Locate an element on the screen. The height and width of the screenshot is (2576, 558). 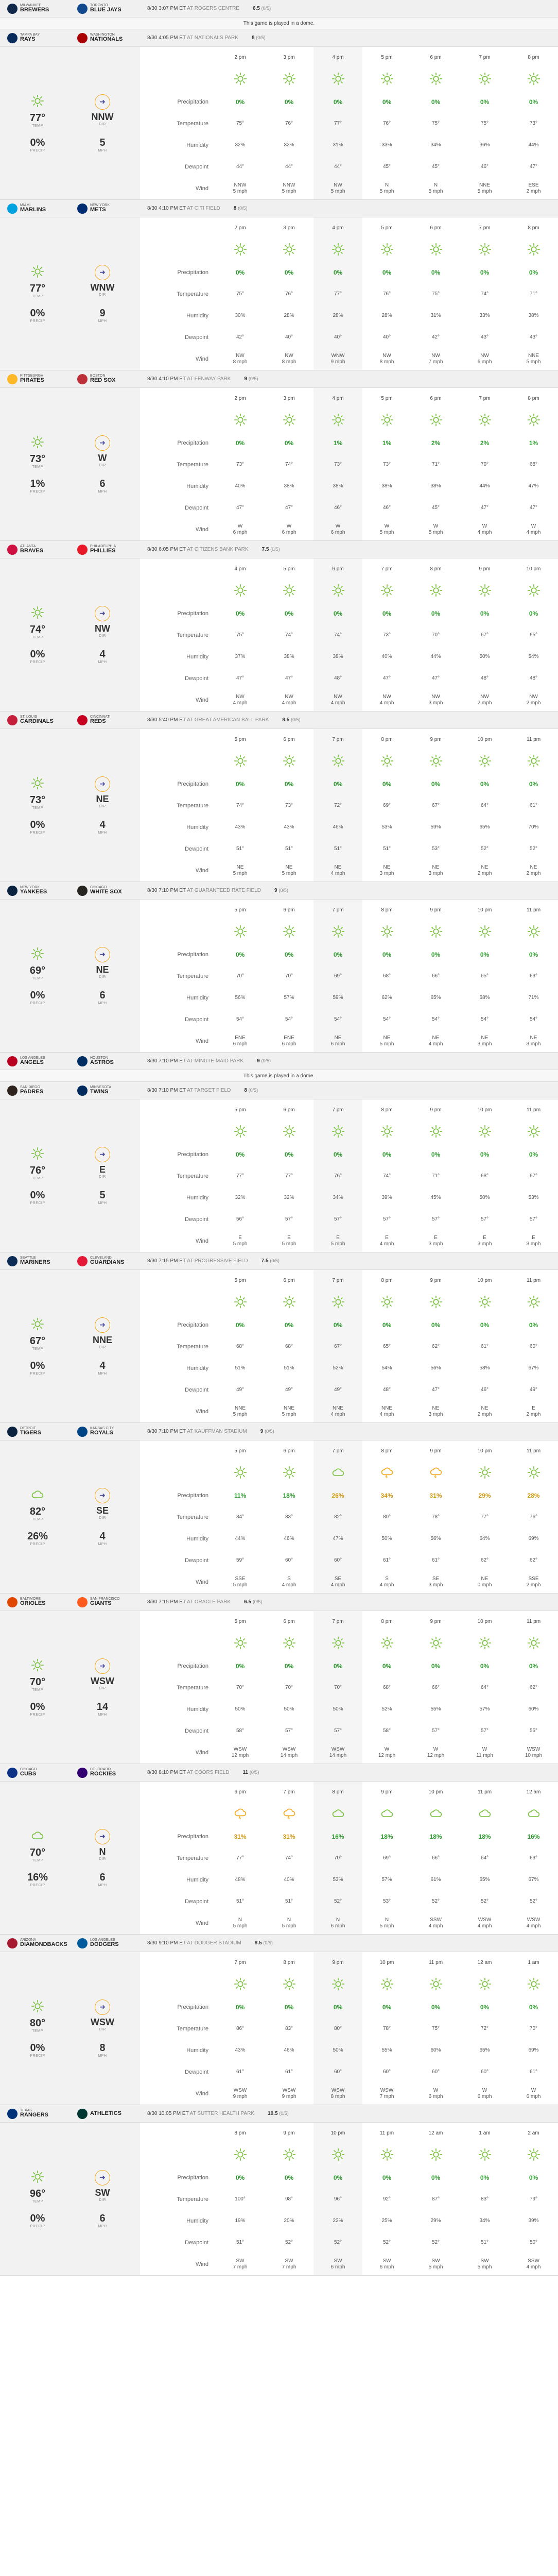
away-team: St. Louis Cardinals is located at coordinates (42, 720).